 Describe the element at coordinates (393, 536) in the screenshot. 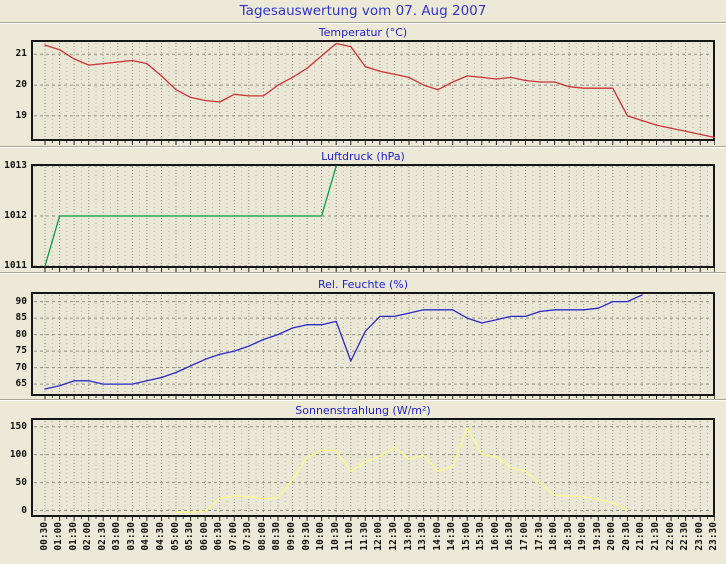

I see `x-tick-label: 12:30` at that location.